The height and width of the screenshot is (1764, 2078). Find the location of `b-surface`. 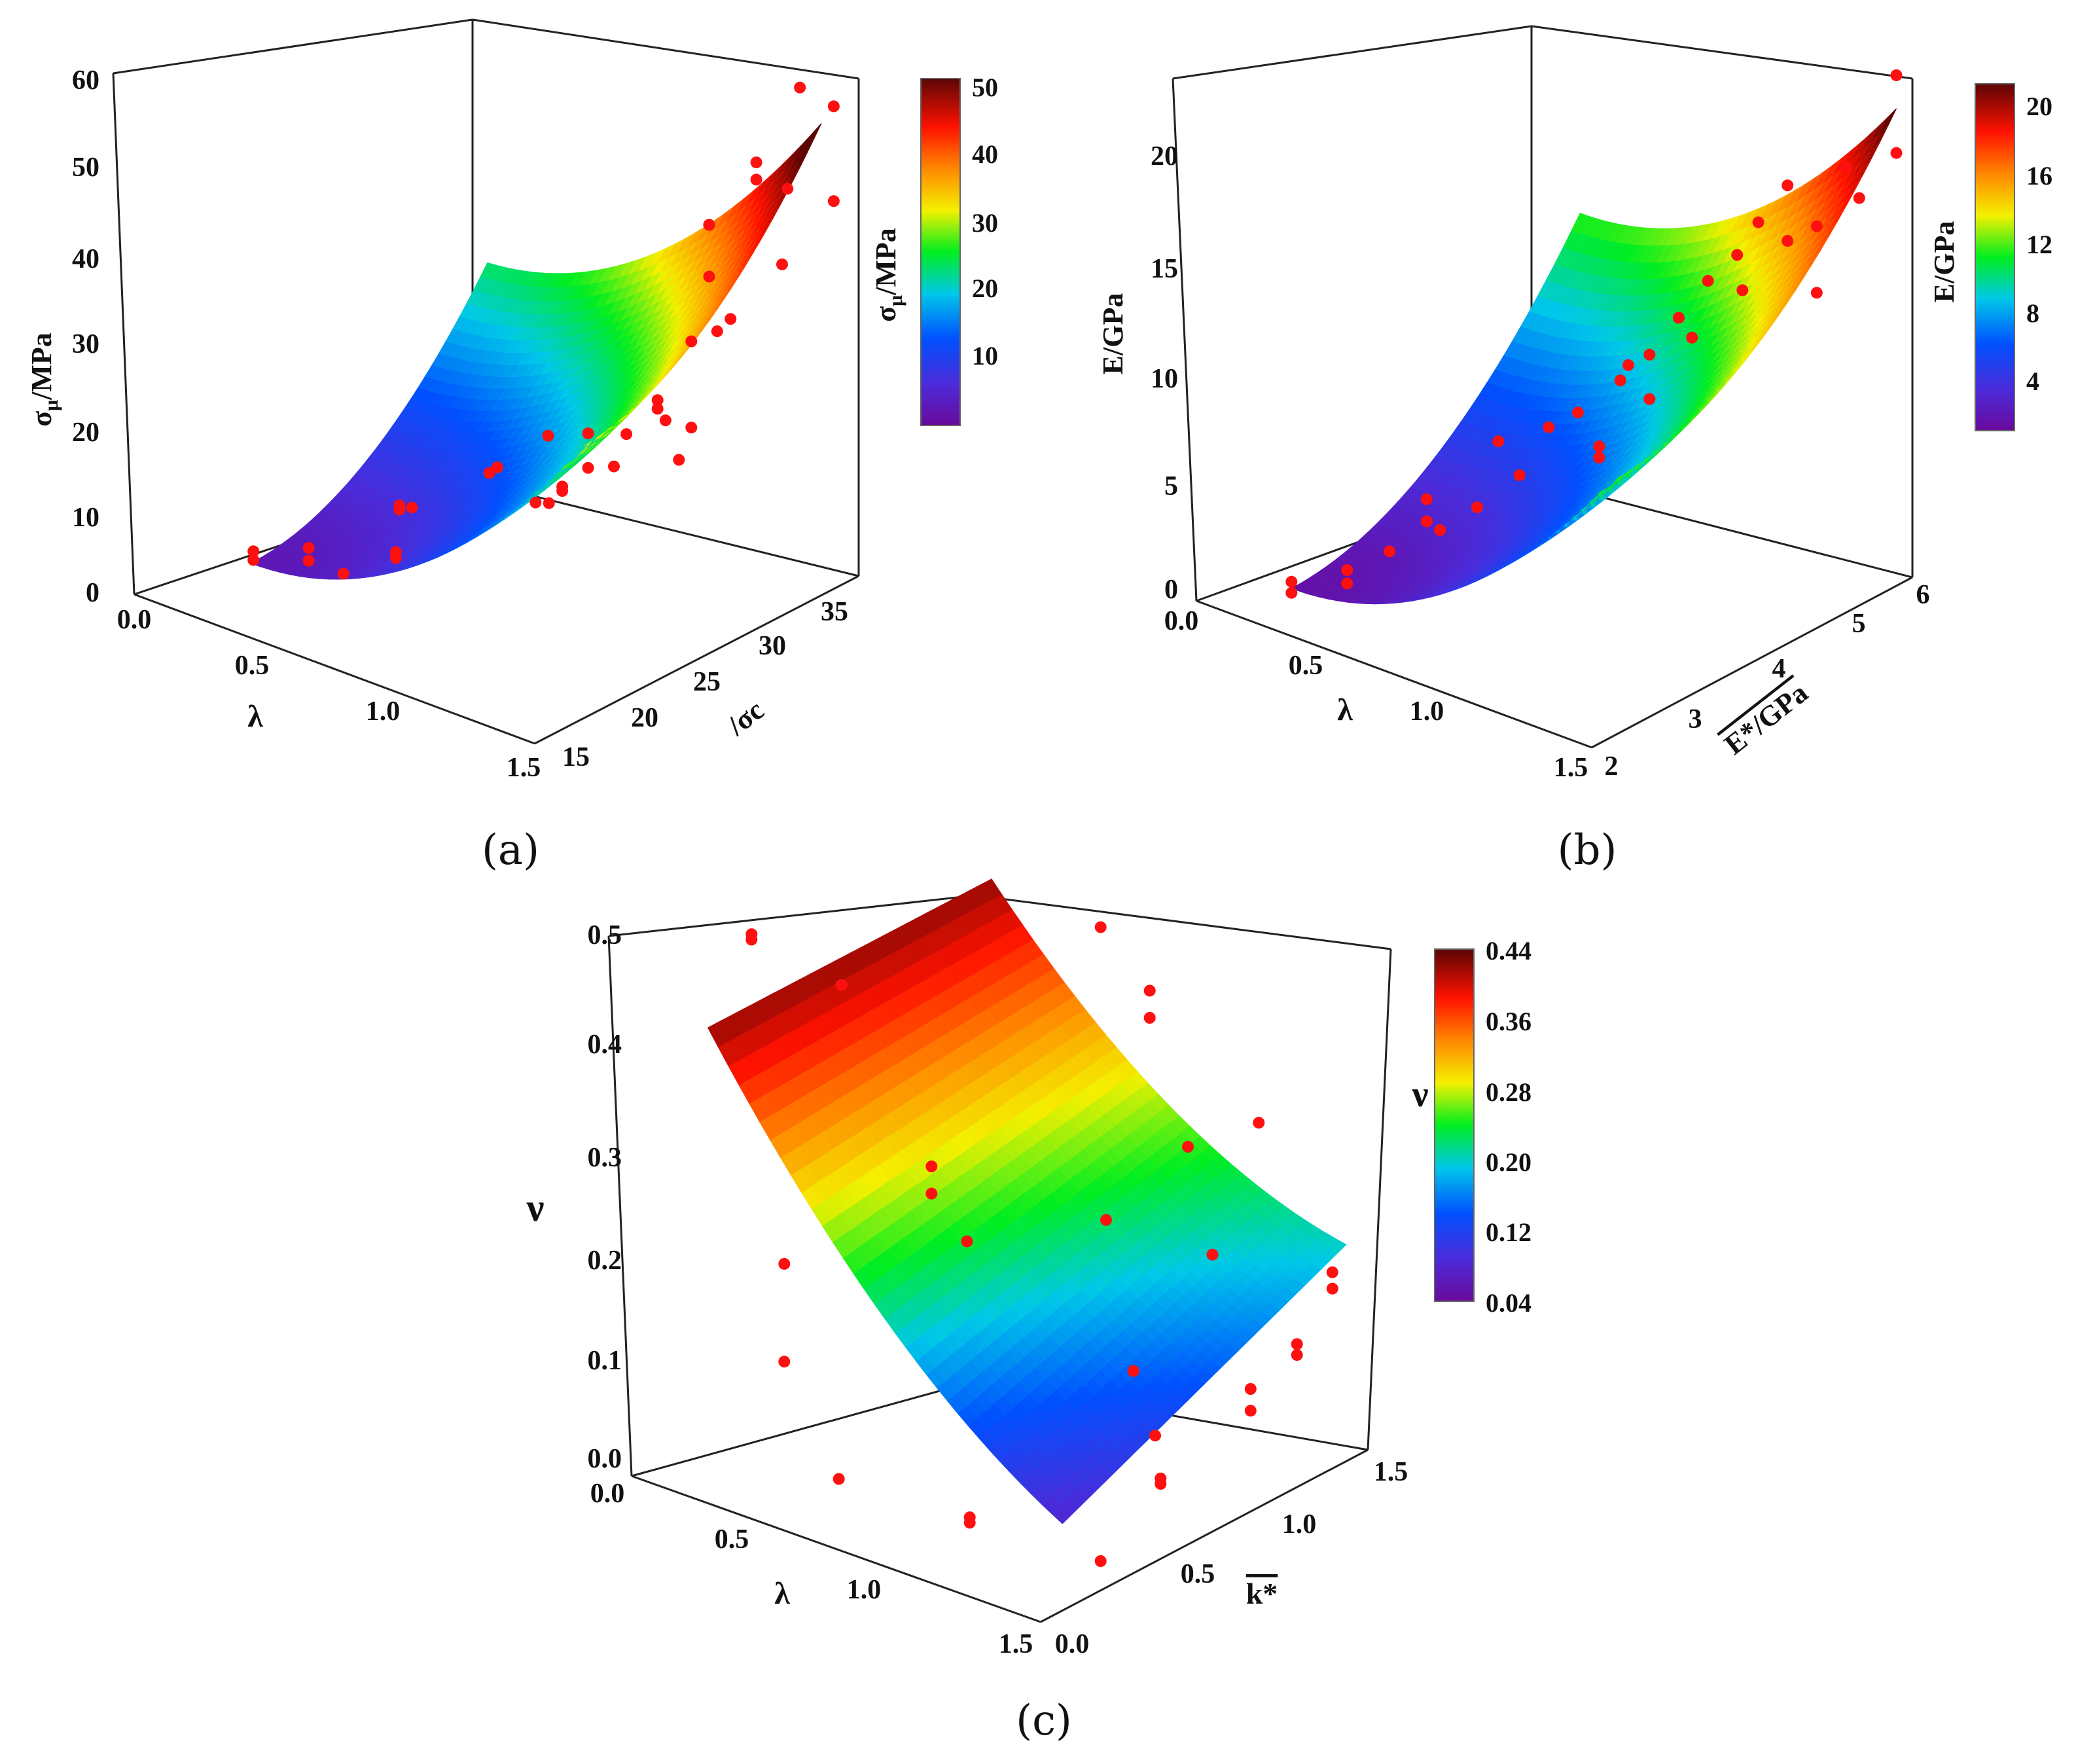

b-surface is located at coordinates (1593, 356).